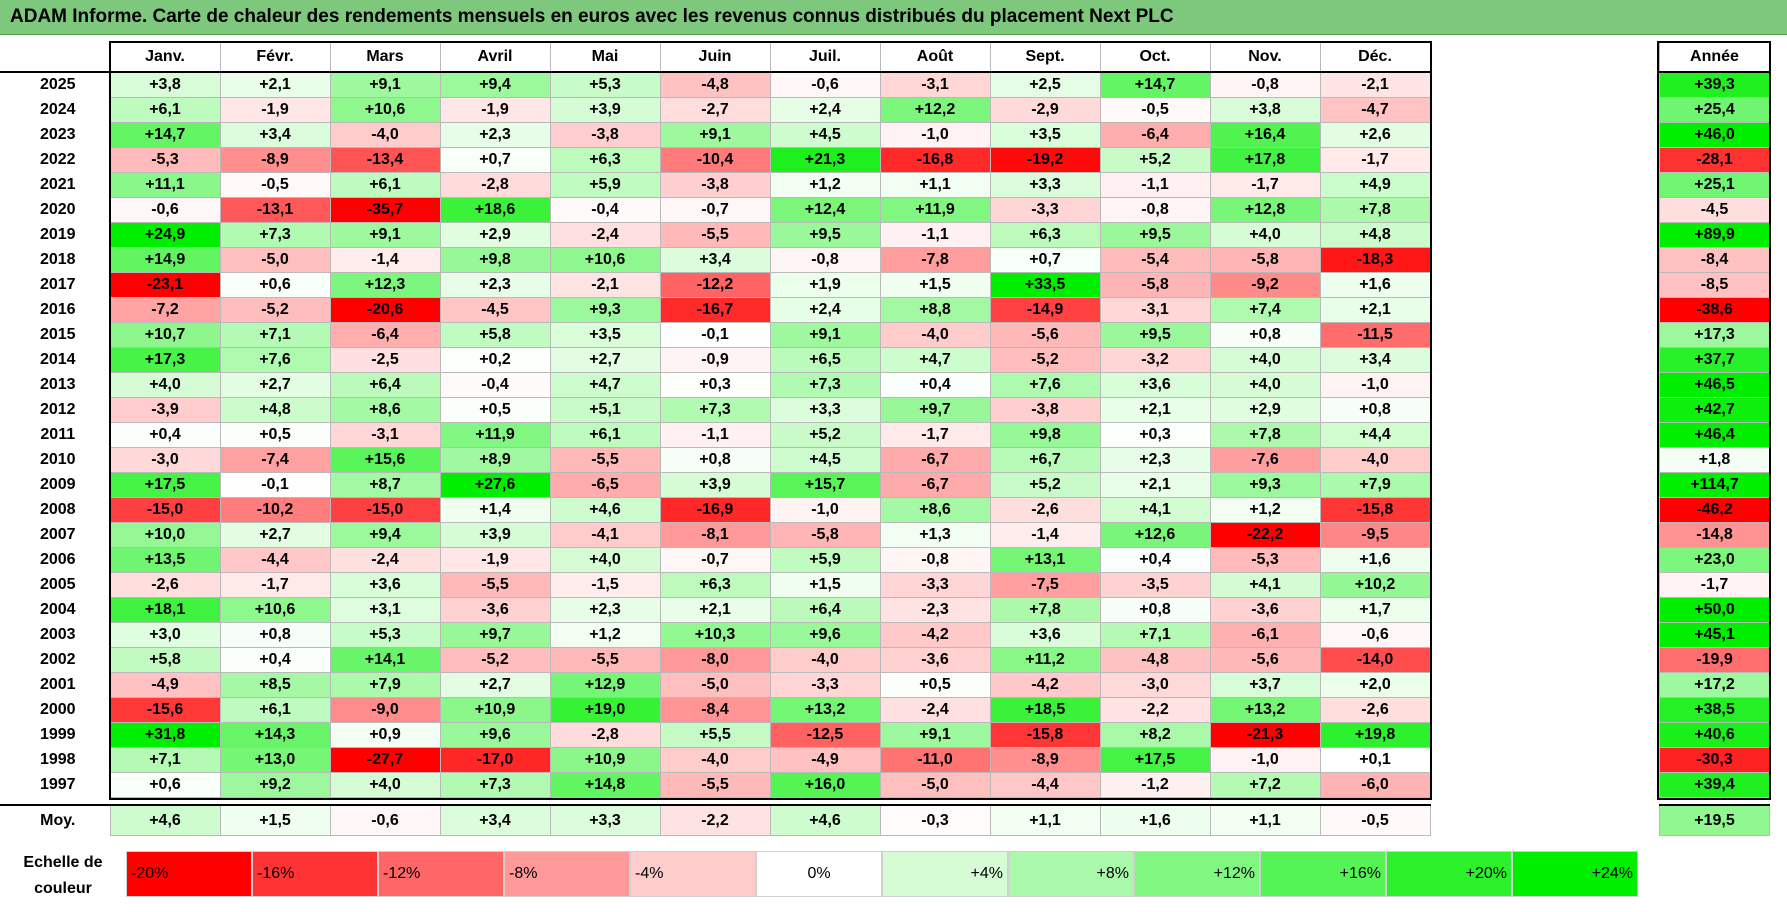 This screenshot has height=912, width=1787. I want to click on heatmap-cell: +9,5, so click(1155, 235).